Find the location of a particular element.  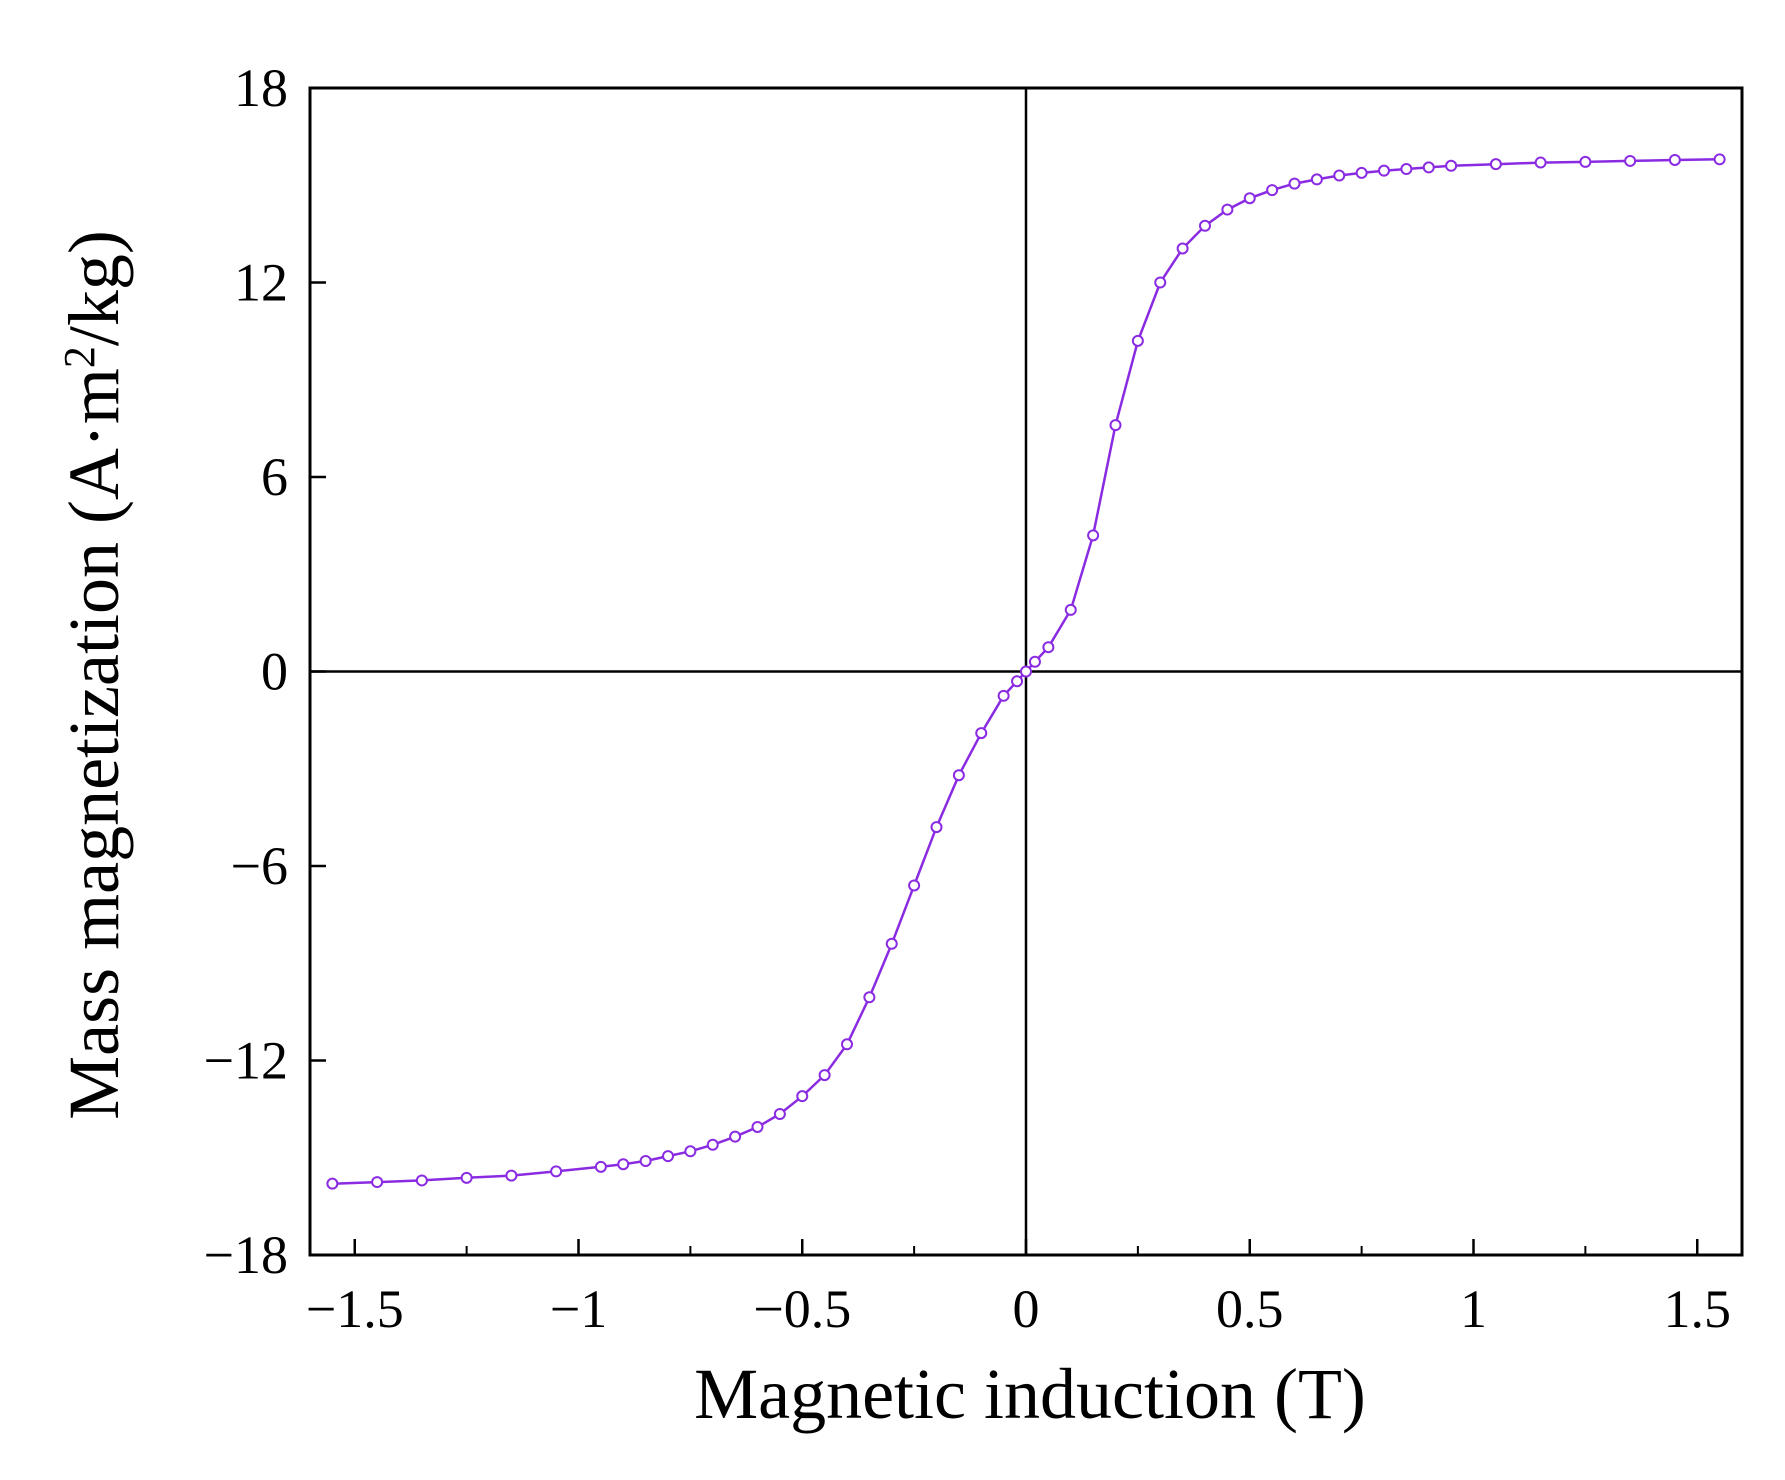

x-tick-label: 1 is located at coordinates (1473, 1309).